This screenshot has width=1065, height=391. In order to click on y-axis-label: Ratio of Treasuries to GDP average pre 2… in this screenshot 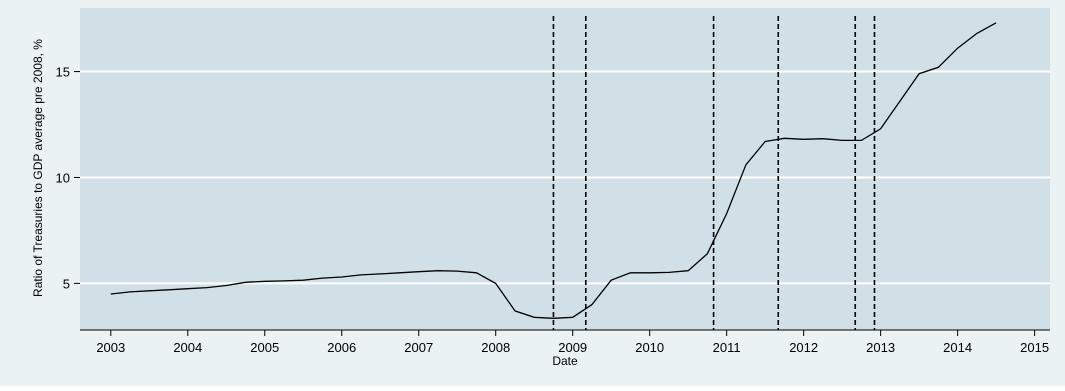, I will do `click(38, 168)`.